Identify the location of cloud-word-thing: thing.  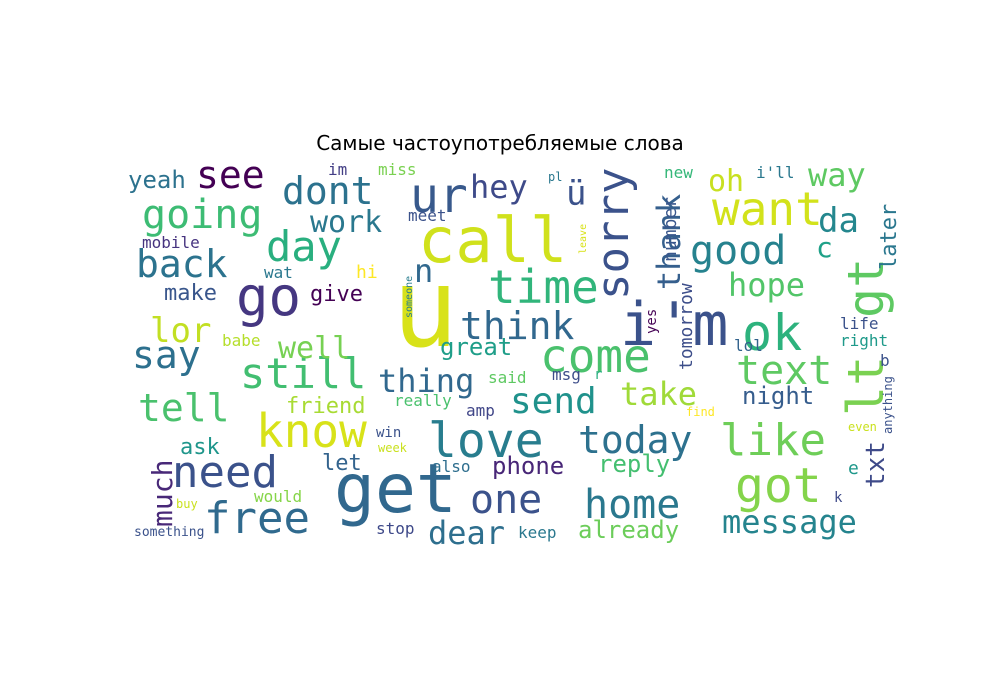
(426, 381).